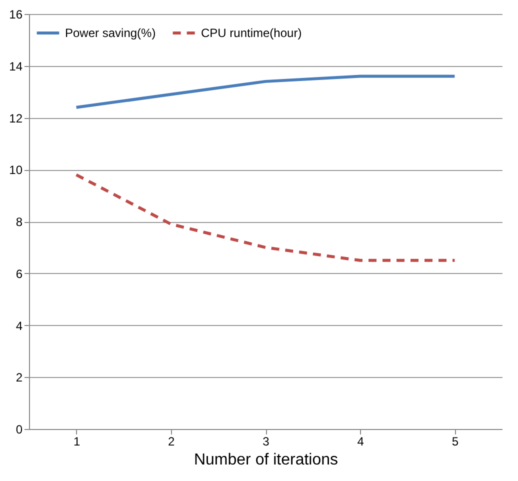 This screenshot has height=481, width=518. I want to click on x-tick-label: 4, so click(360, 441).